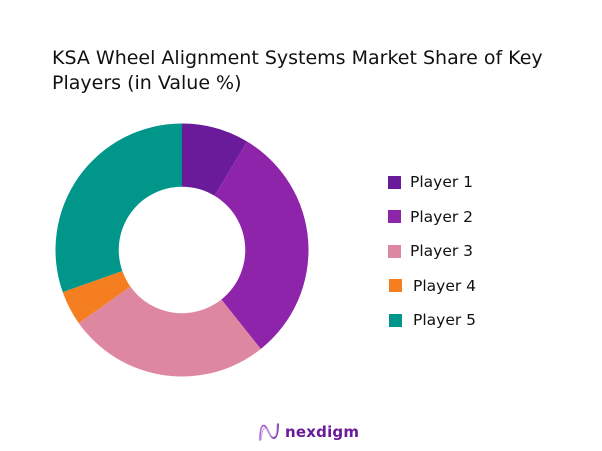 Image resolution: width=602 pixels, height=451 pixels. Describe the element at coordinates (442, 251) in the screenshot. I see `legend-label: Player 3` at that location.